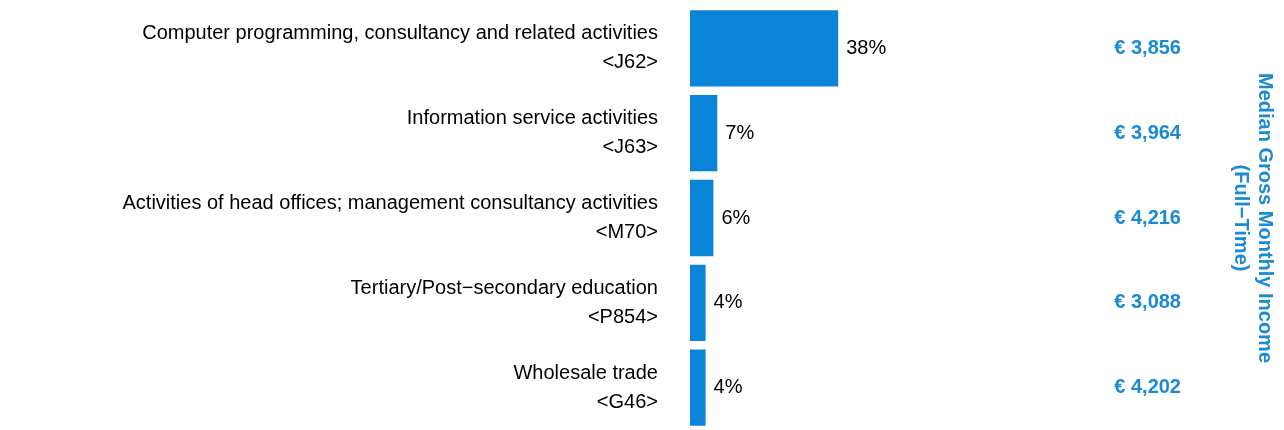 The width and height of the screenshot is (1284, 430). What do you see at coordinates (736, 216) in the screenshot?
I see `data-label: 6%` at bounding box center [736, 216].